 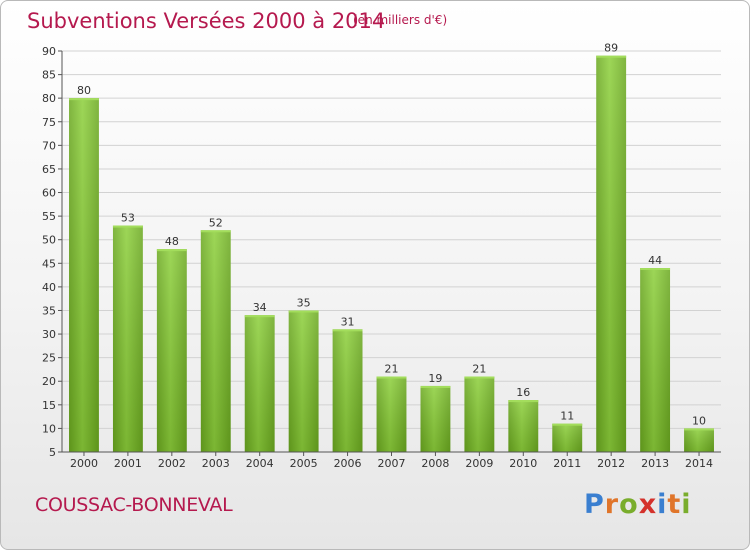 I want to click on chart-subtitle: (en milliers d'€), so click(x=400, y=20).